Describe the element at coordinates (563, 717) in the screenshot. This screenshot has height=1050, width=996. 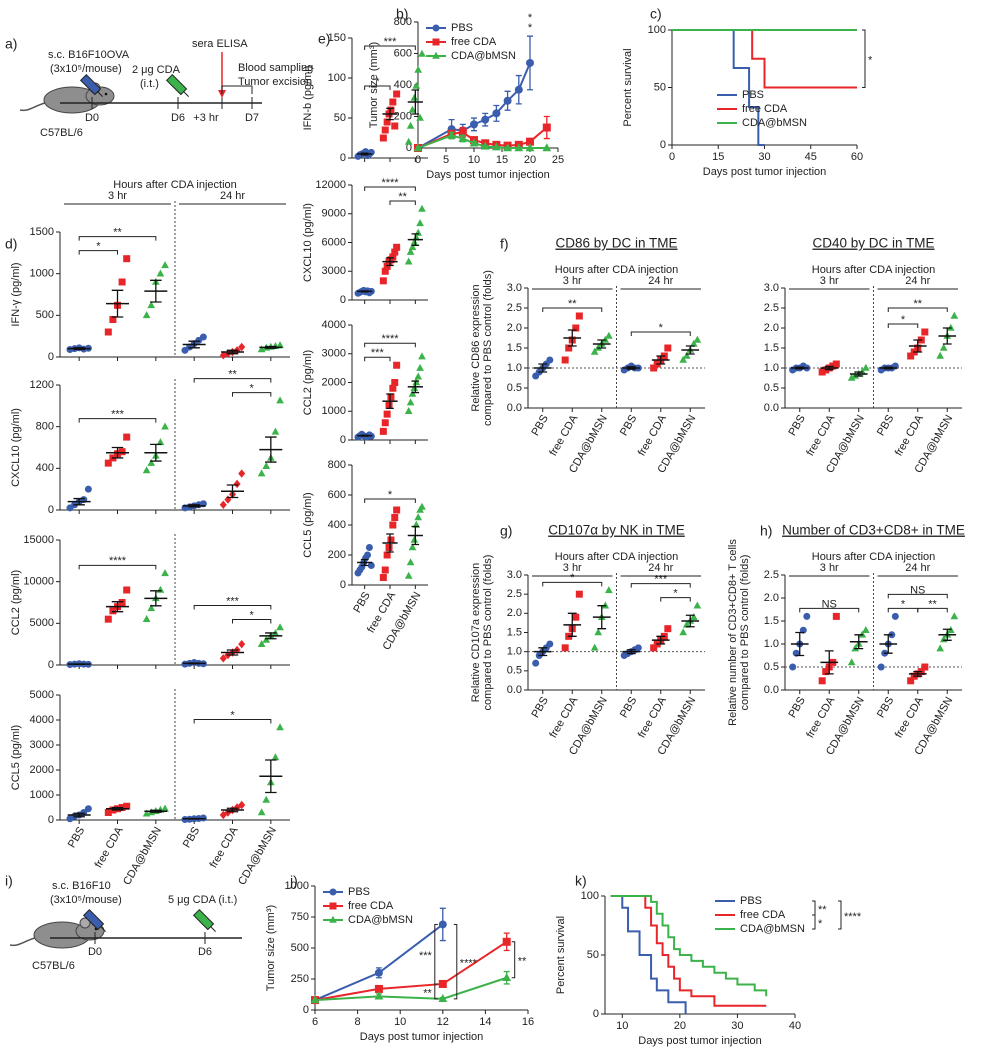
I see `x-tick-label: free CDA` at that location.